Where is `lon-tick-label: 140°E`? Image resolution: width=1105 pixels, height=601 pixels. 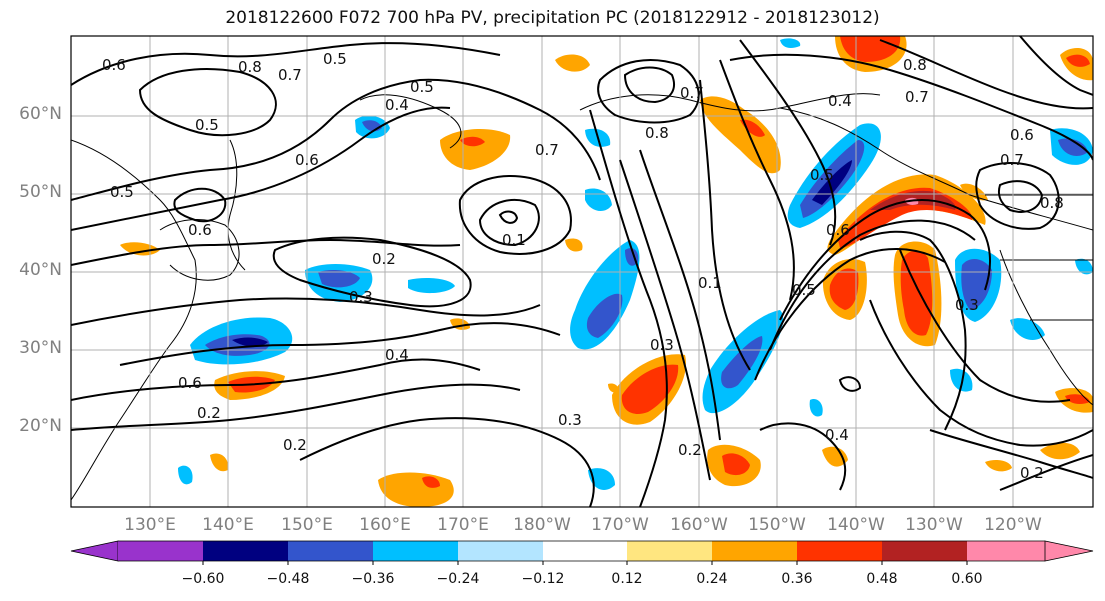 lon-tick-label: 140°E is located at coordinates (228, 525).